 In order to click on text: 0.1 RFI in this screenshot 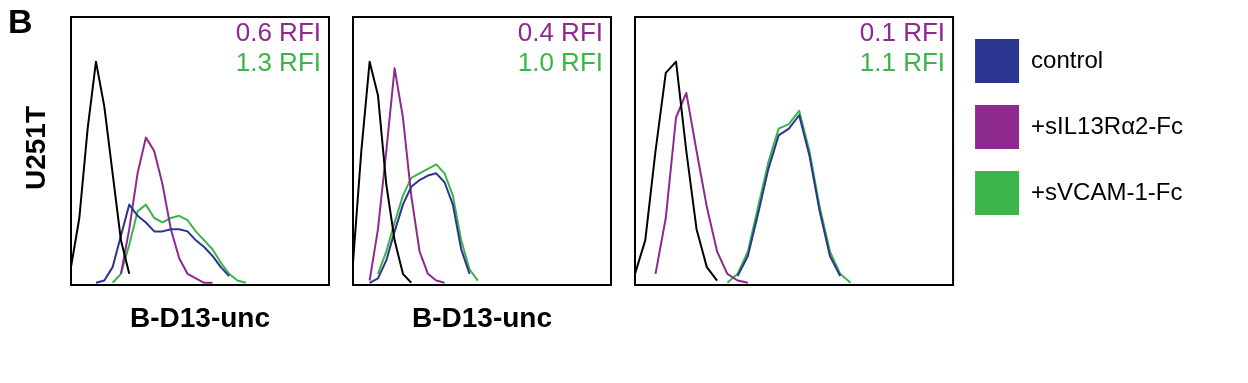, I will do `click(902, 32)`.